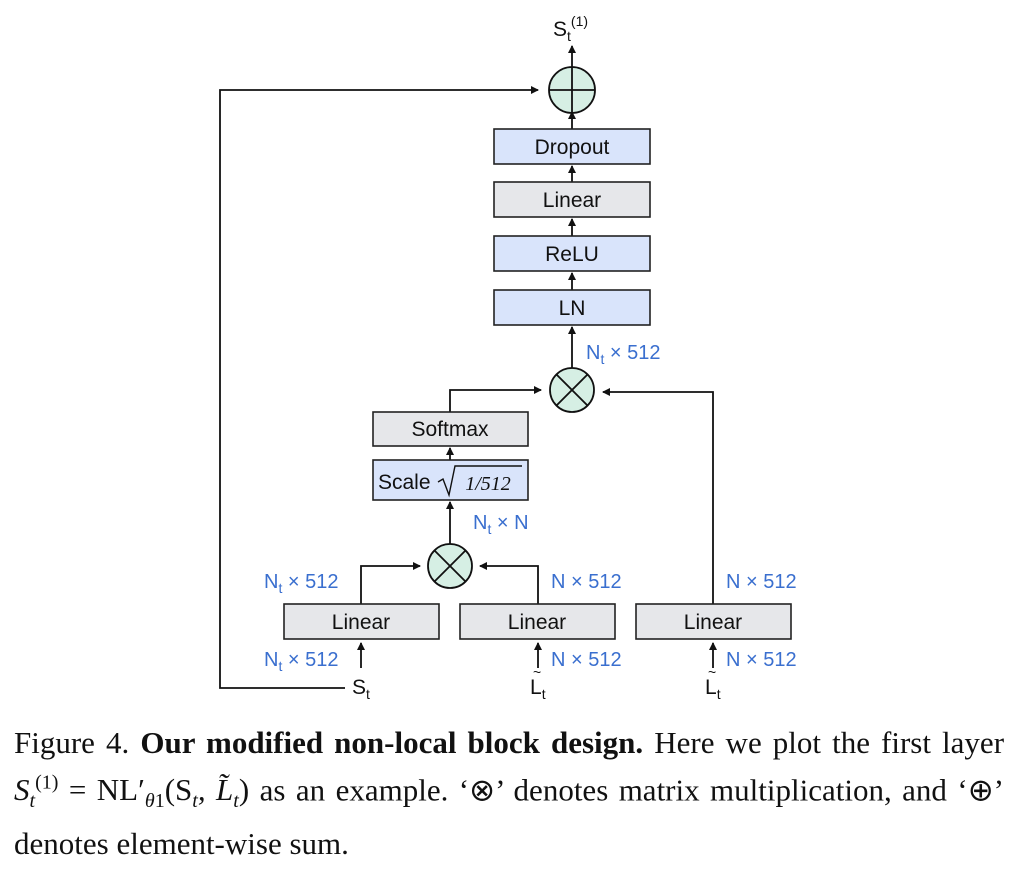 This screenshot has width=1018, height=882. What do you see at coordinates (72, 742) in the screenshot?
I see `caption-figure-number: Figure 4.` at bounding box center [72, 742].